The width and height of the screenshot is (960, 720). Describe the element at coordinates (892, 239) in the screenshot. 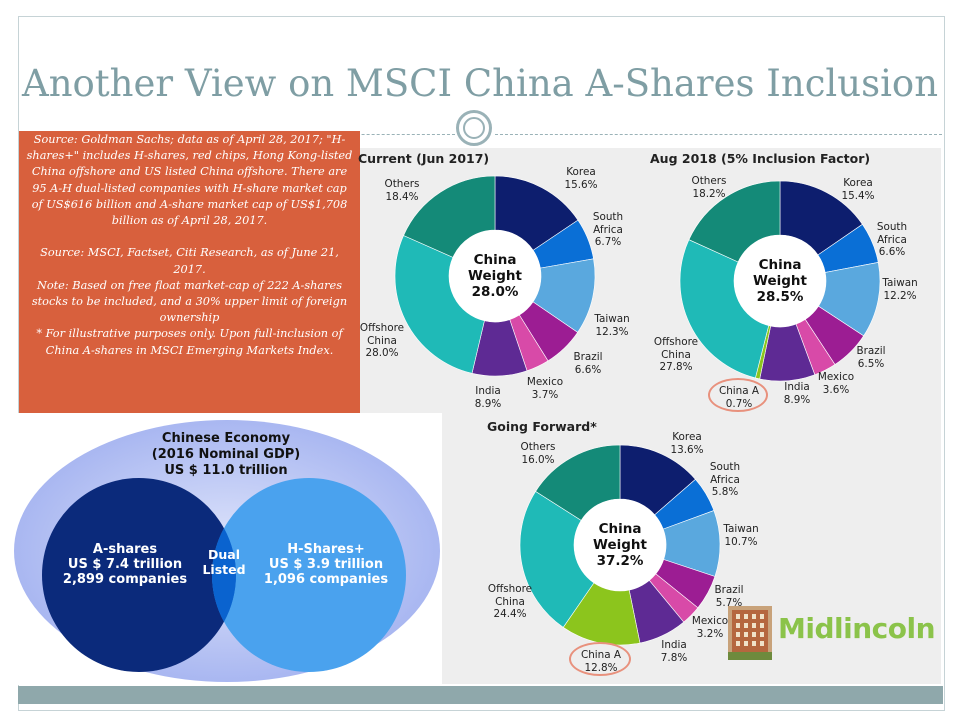

I see `label-aug-south-africa: South Africa 6.6%` at that location.